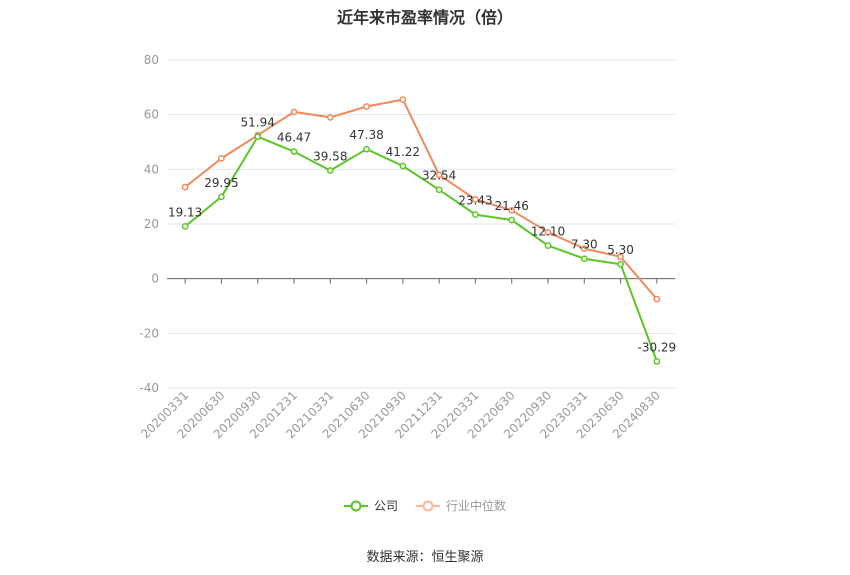  Describe the element at coordinates (294, 138) in the screenshot. I see `company-data-label: 46.47` at that location.